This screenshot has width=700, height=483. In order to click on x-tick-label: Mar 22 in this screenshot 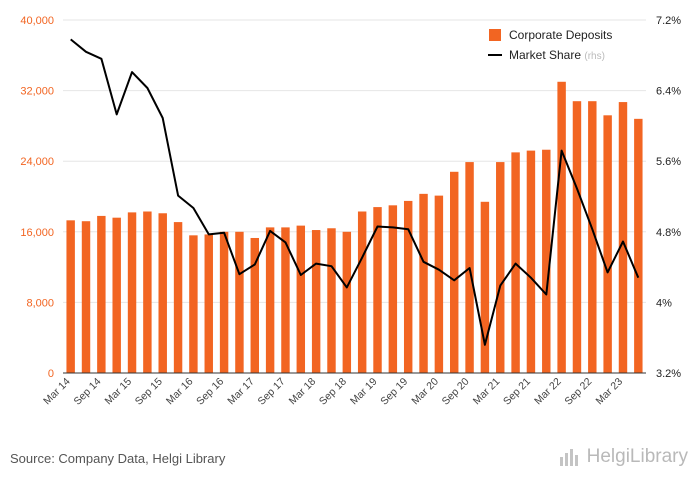, I will do `click(548, 392)`.